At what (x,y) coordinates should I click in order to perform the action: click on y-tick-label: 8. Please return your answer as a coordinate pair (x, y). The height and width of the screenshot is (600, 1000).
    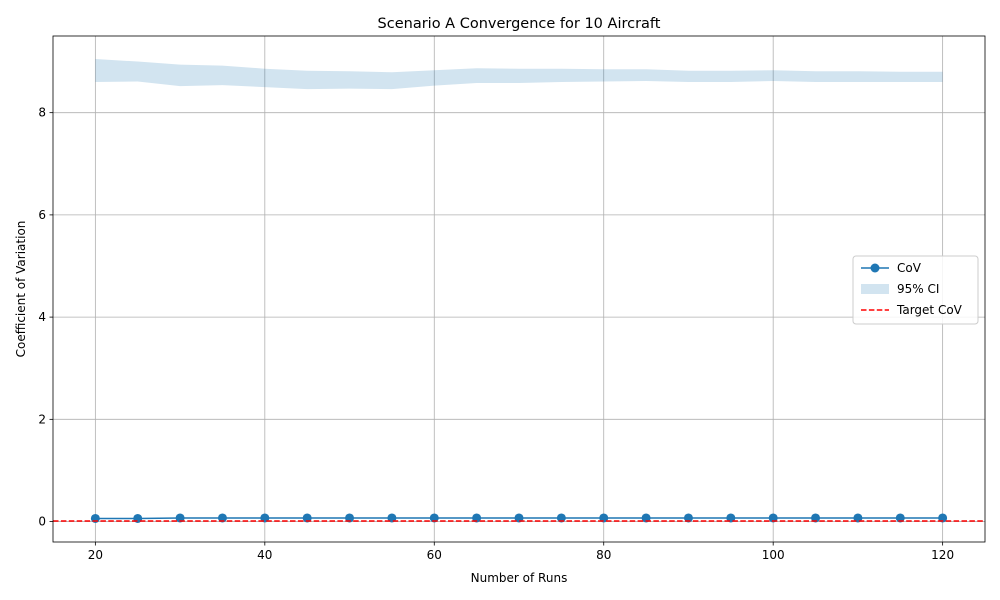
    Looking at the image, I should click on (42, 113).